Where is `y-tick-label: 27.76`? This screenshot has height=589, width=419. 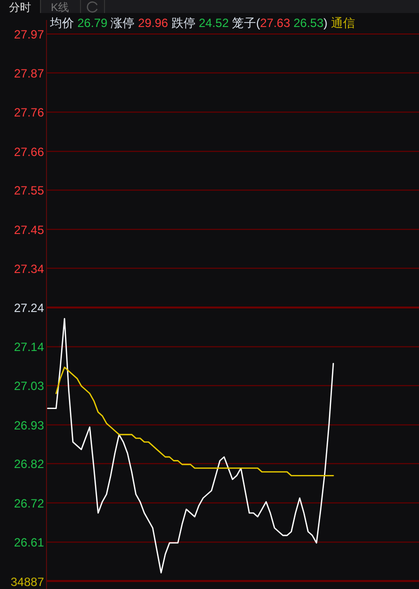 y-tick-label: 27.76 is located at coordinates (29, 113).